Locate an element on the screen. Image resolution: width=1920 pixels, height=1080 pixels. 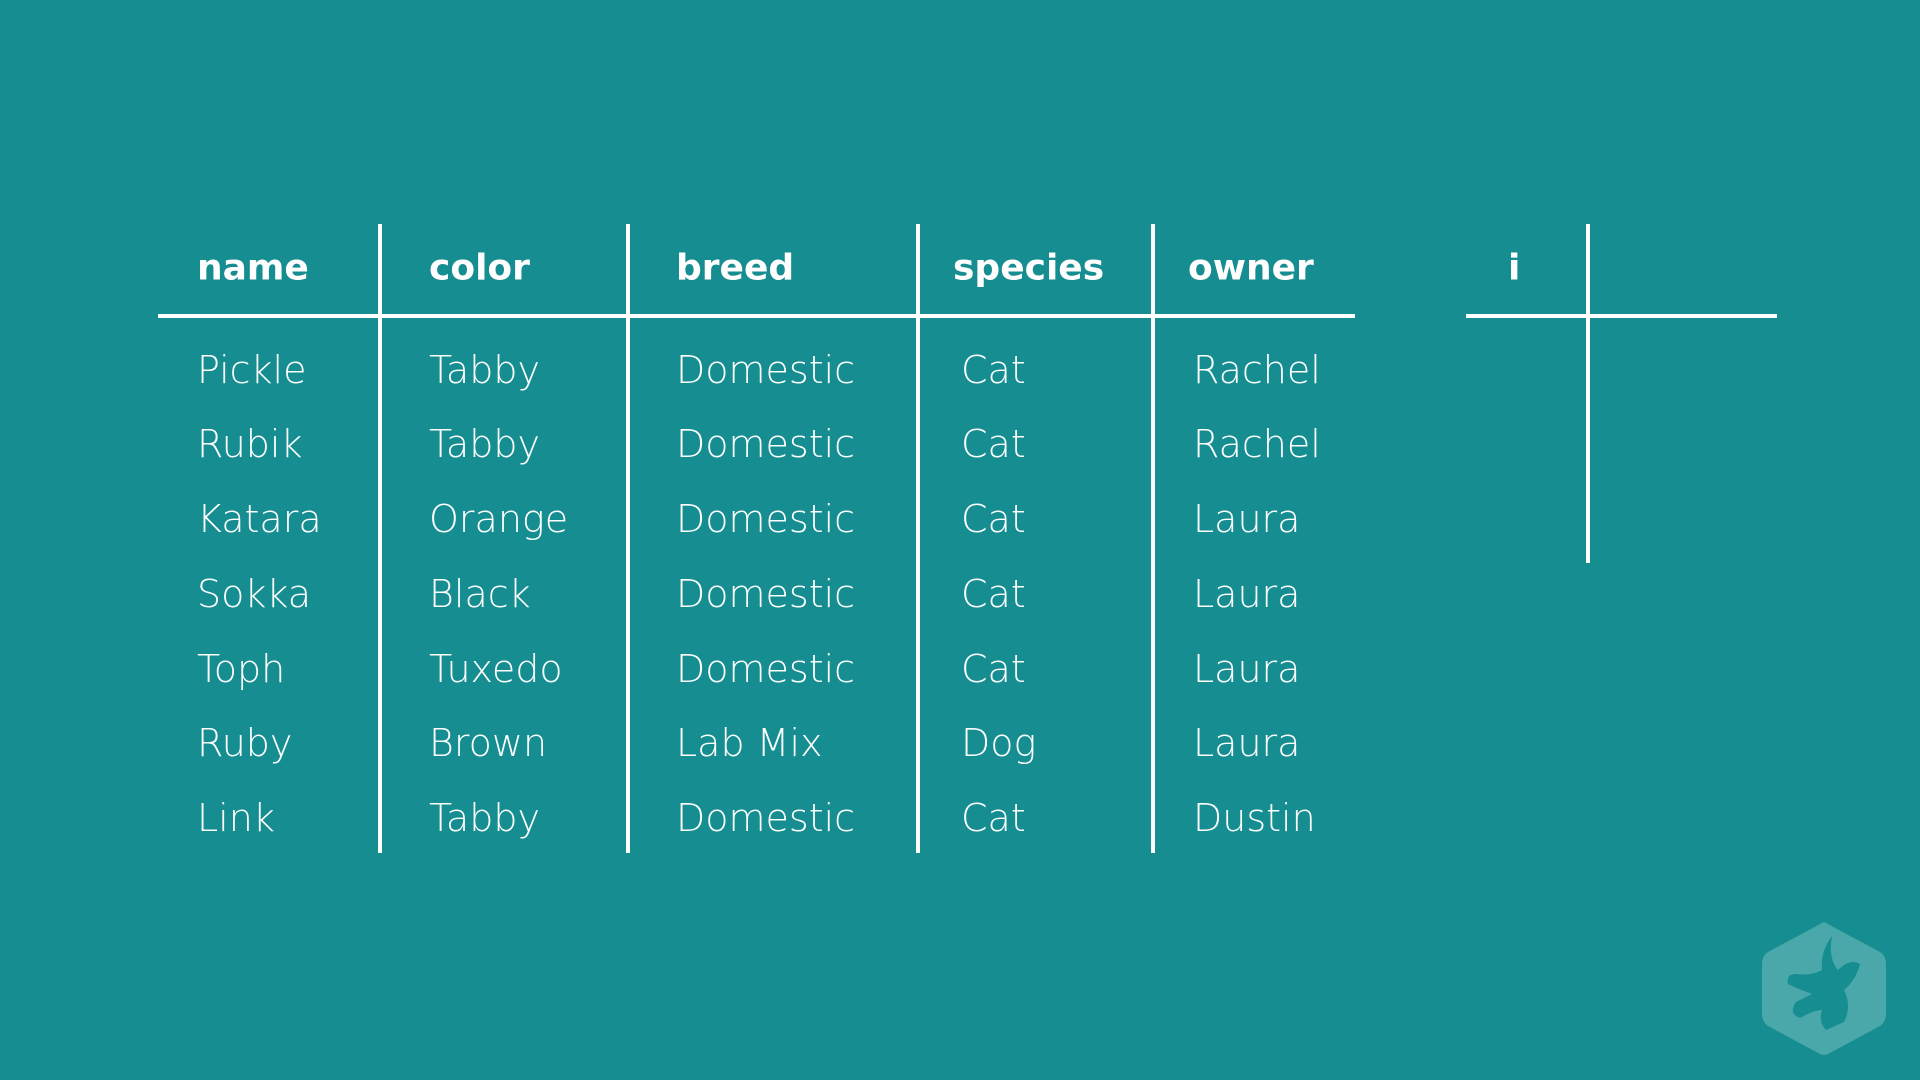
cell-color: Brown is located at coordinates (488, 743).